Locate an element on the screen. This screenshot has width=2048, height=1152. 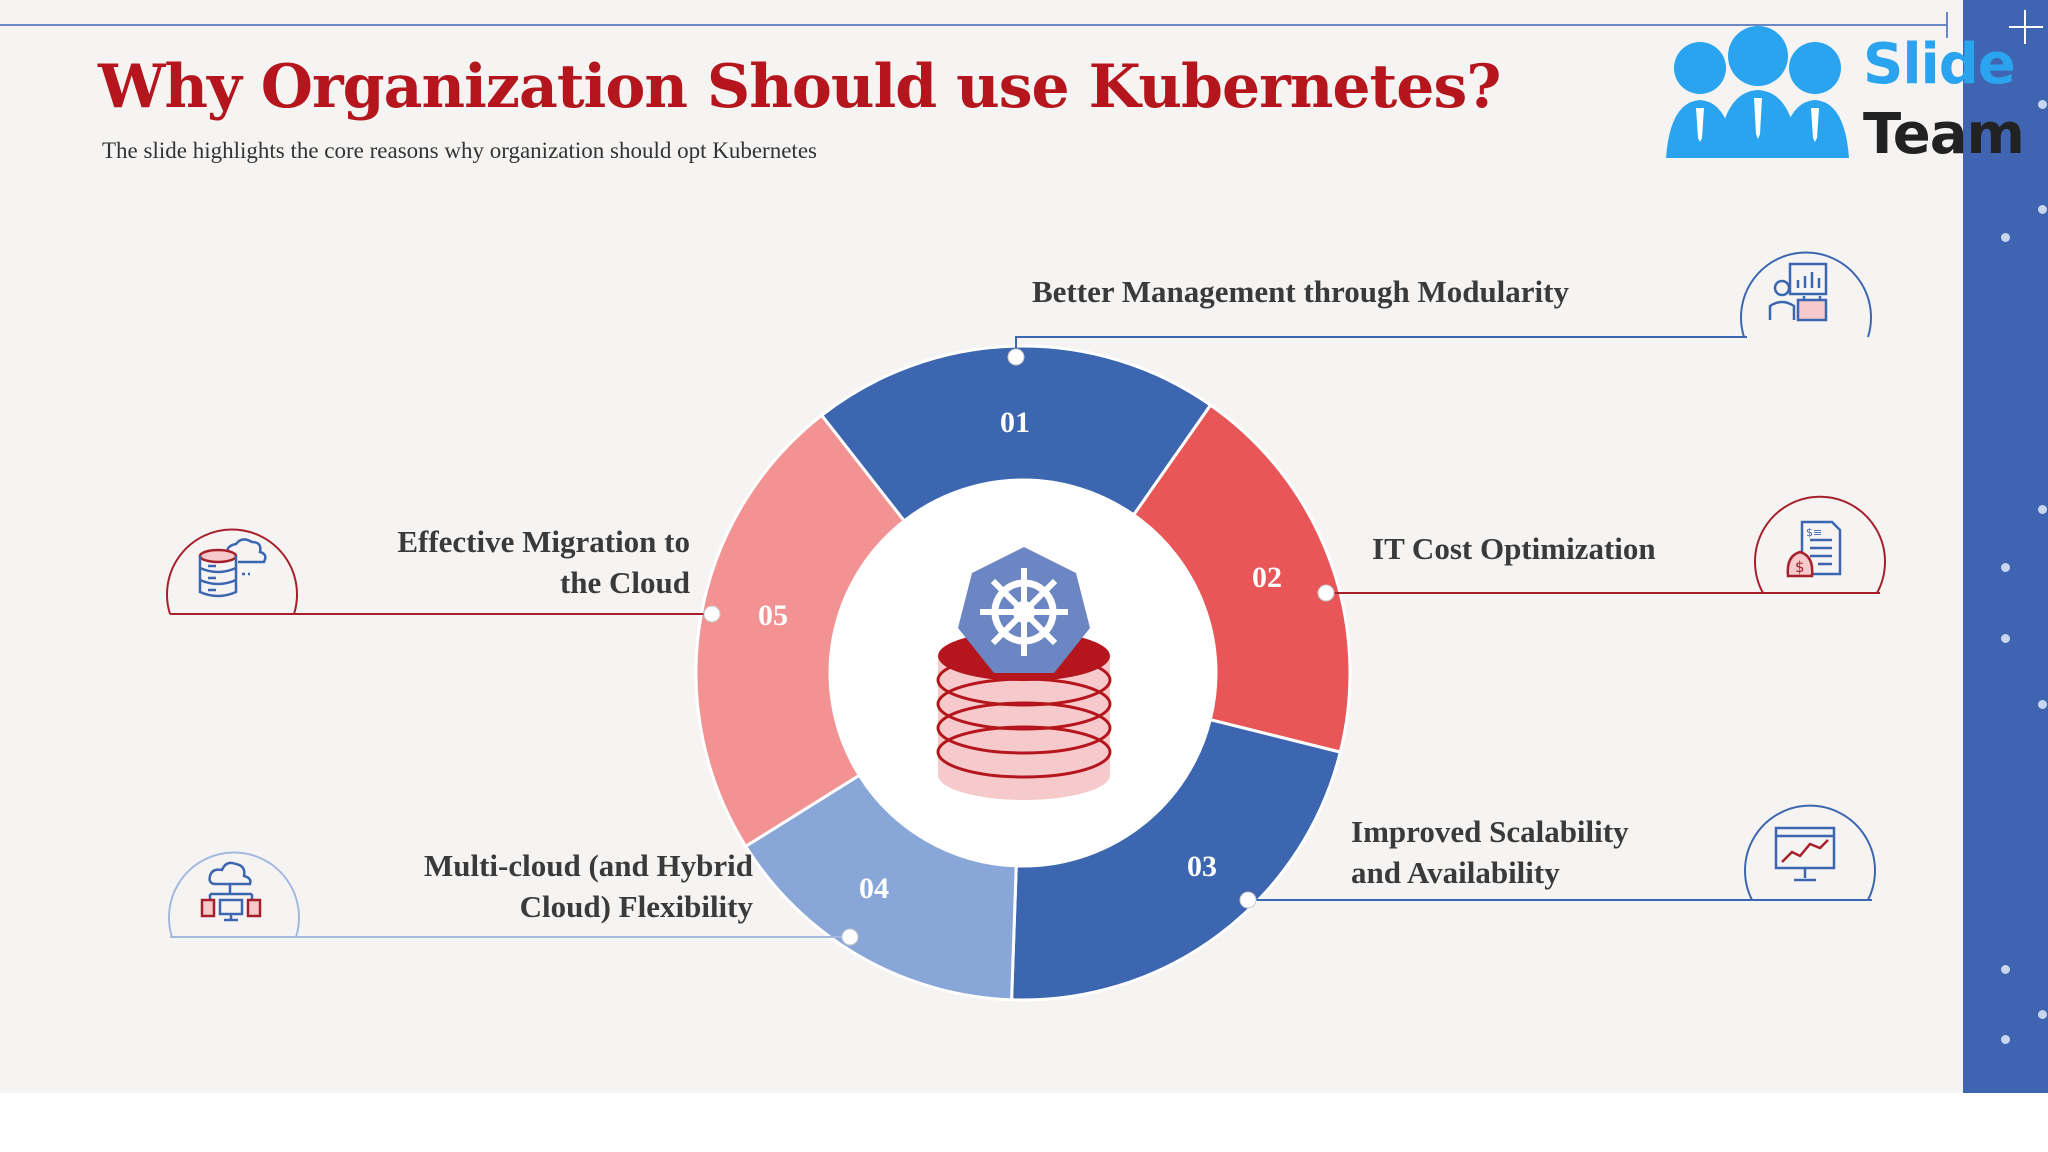
crosshair-icon is located at coordinates (2026, 27).